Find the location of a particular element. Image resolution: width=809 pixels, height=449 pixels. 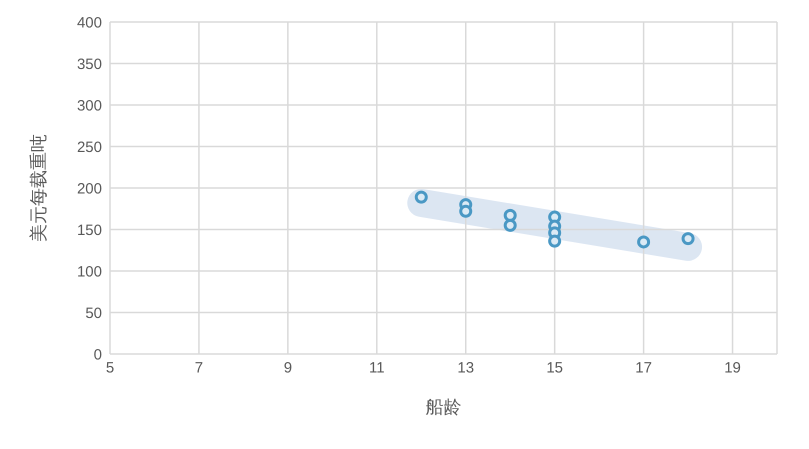

x-tick-label: 5 is located at coordinates (110, 368).